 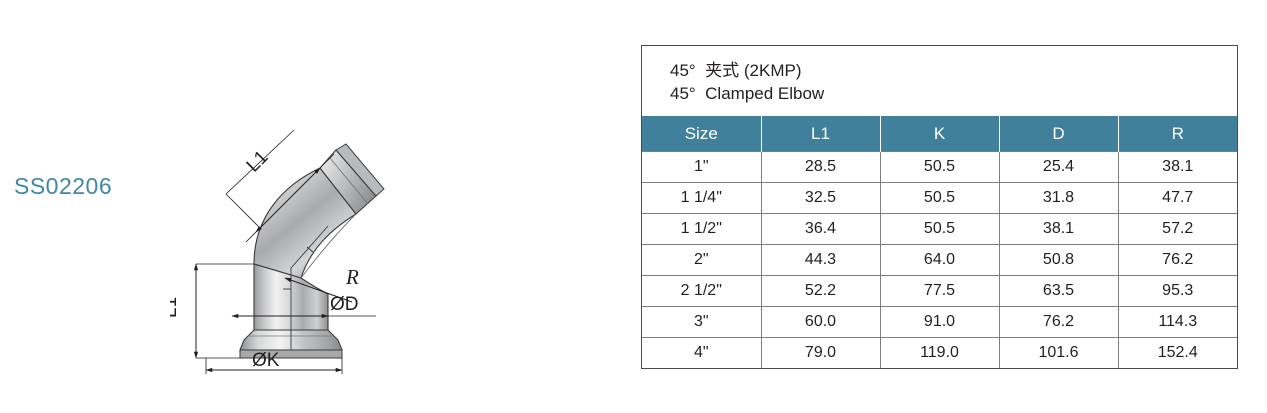 I want to click on cell-r: 76.2, so click(x=1177, y=260).